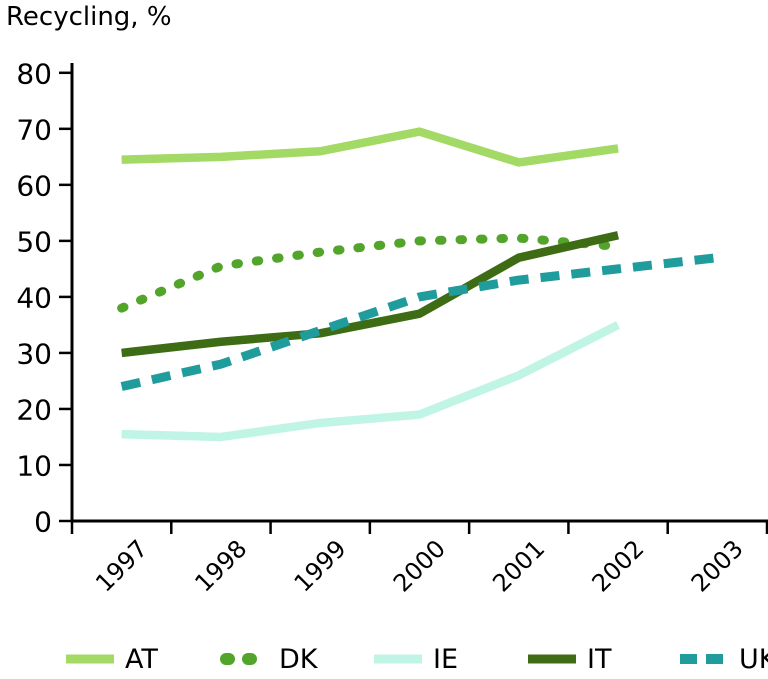  What do you see at coordinates (419, 566) in the screenshot?
I see `x-tick-label: 2000` at bounding box center [419, 566].